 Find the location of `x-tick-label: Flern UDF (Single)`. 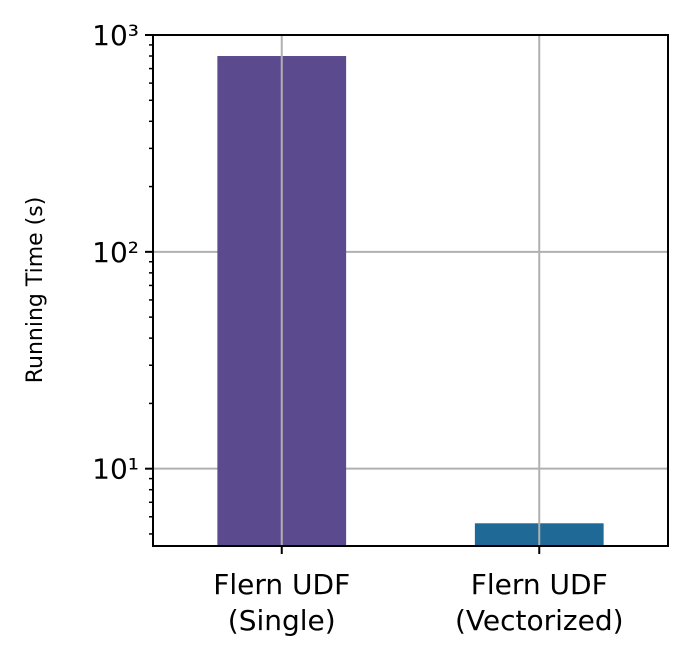

x-tick-label: Flern UDF (Single) is located at coordinates (281, 602).